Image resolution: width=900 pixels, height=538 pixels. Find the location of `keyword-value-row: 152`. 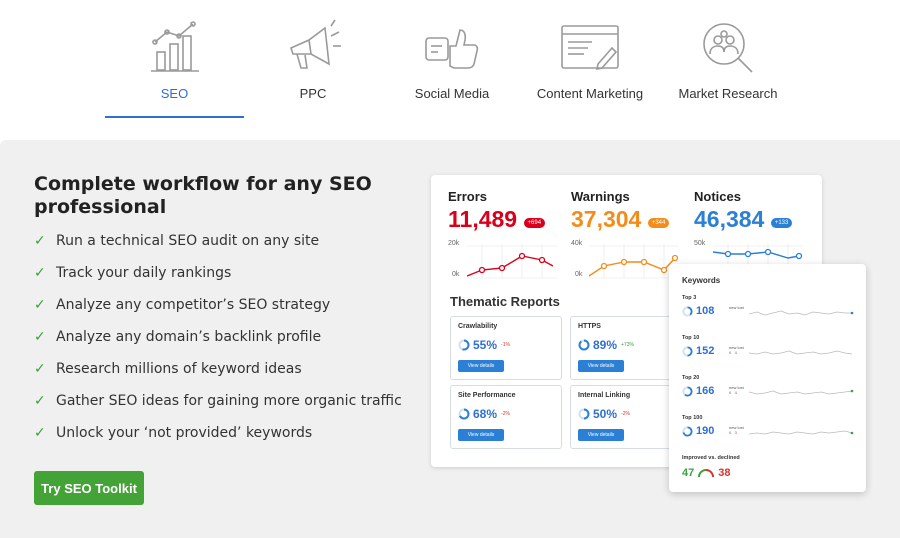

keyword-value-row: 152 is located at coordinates (698, 351).